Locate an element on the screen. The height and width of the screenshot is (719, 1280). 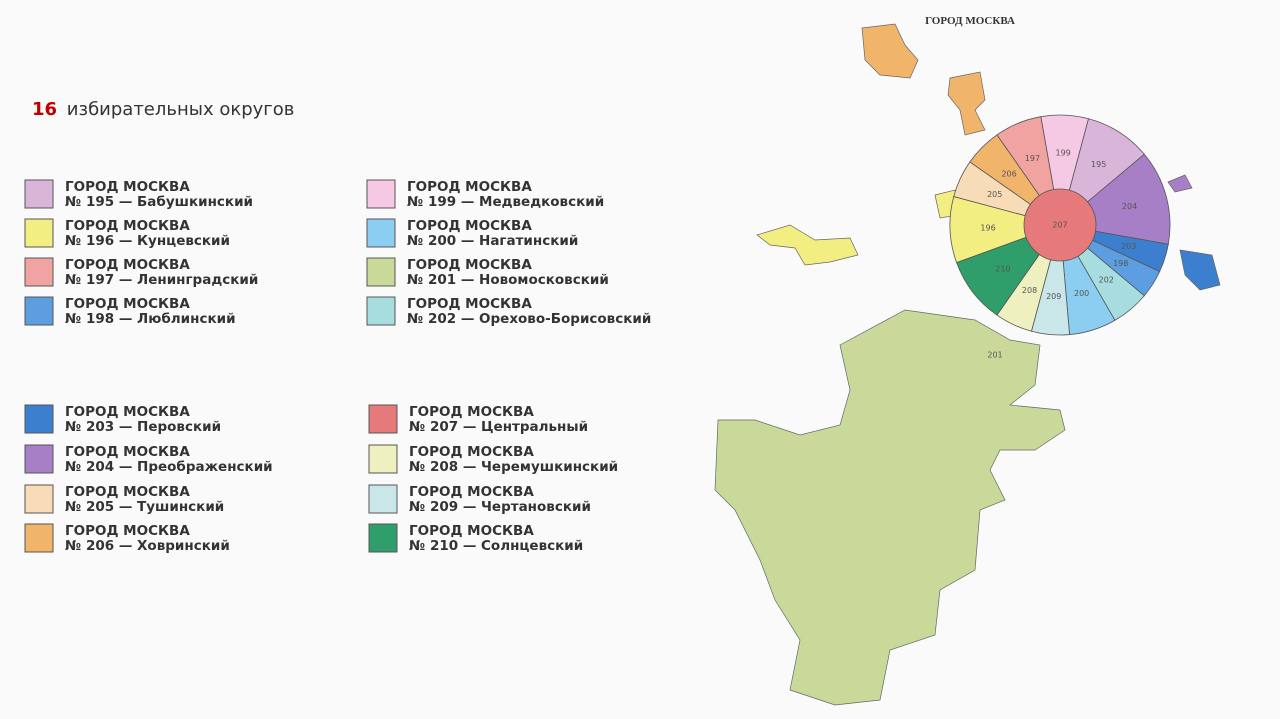
map-label: 207 is located at coordinates (1059, 225).